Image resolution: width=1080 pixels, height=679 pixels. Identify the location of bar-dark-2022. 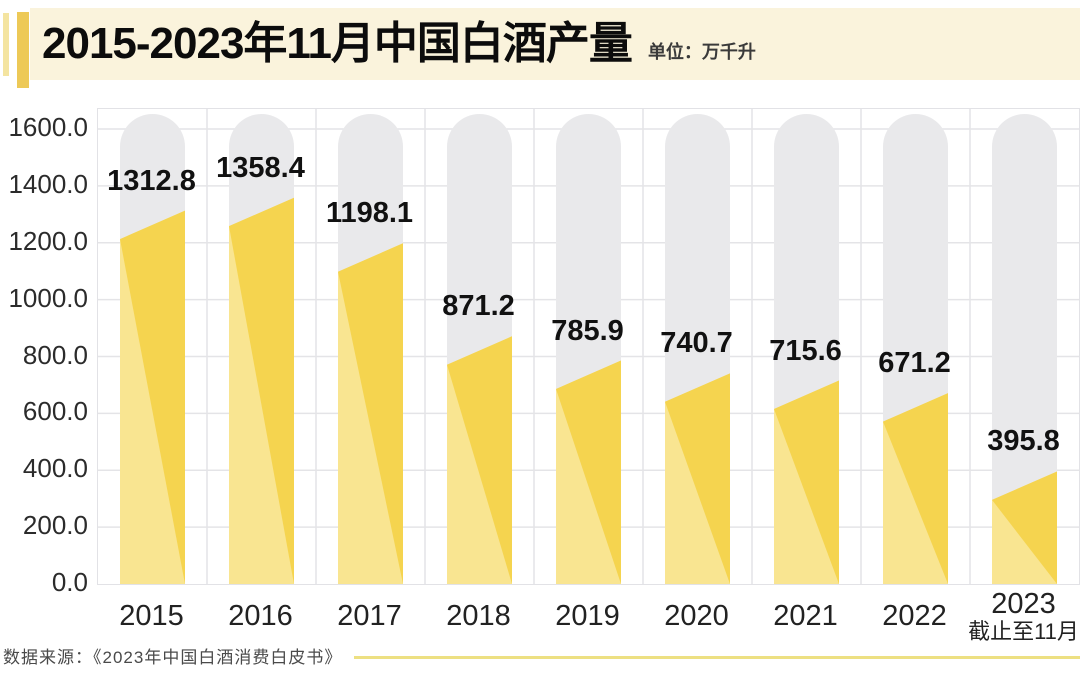
(915, 488).